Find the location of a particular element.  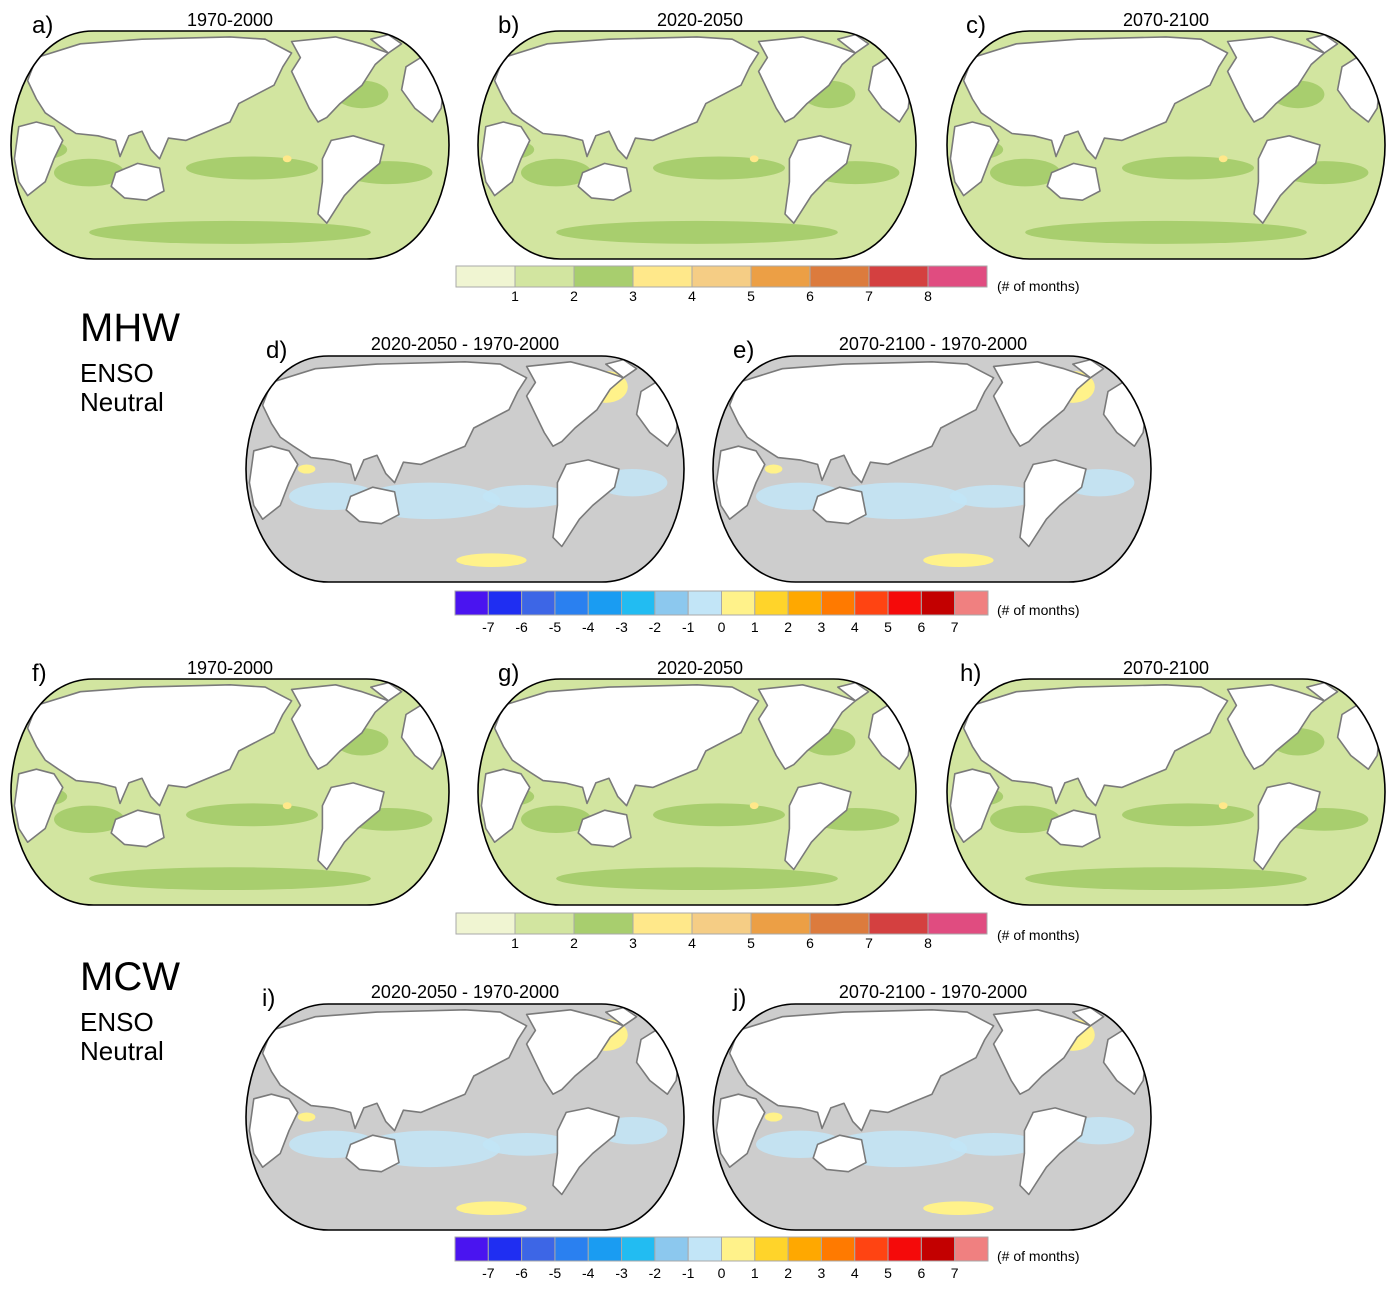

colorbar-tick-label: 6 is located at coordinates (810, 943).